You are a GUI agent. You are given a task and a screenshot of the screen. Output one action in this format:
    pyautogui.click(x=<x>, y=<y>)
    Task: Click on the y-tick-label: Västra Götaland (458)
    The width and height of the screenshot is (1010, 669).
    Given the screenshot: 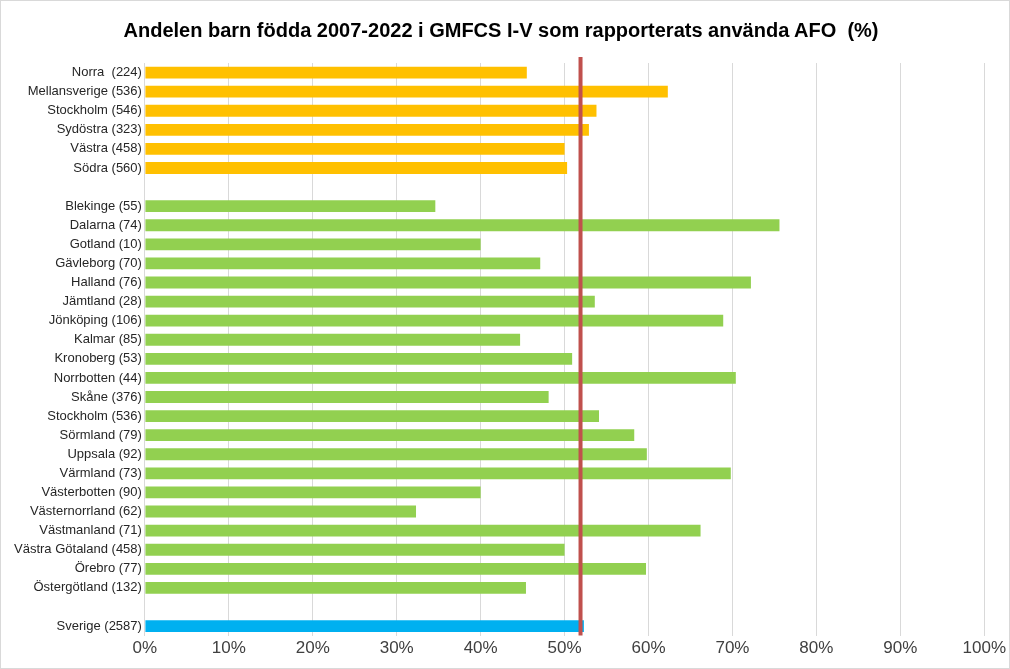 What is the action you would take?
    pyautogui.click(x=78, y=549)
    